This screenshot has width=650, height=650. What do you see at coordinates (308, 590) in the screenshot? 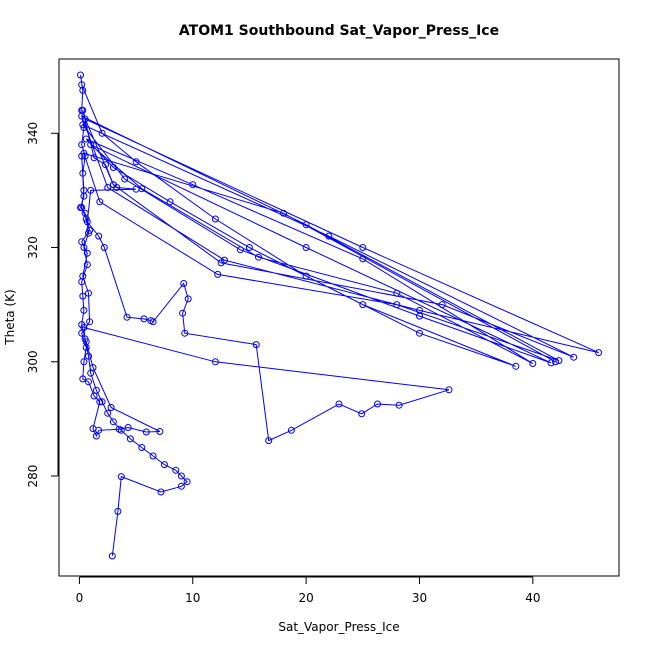
I see `x-axis: 0 10 20 30 40` at bounding box center [308, 590].